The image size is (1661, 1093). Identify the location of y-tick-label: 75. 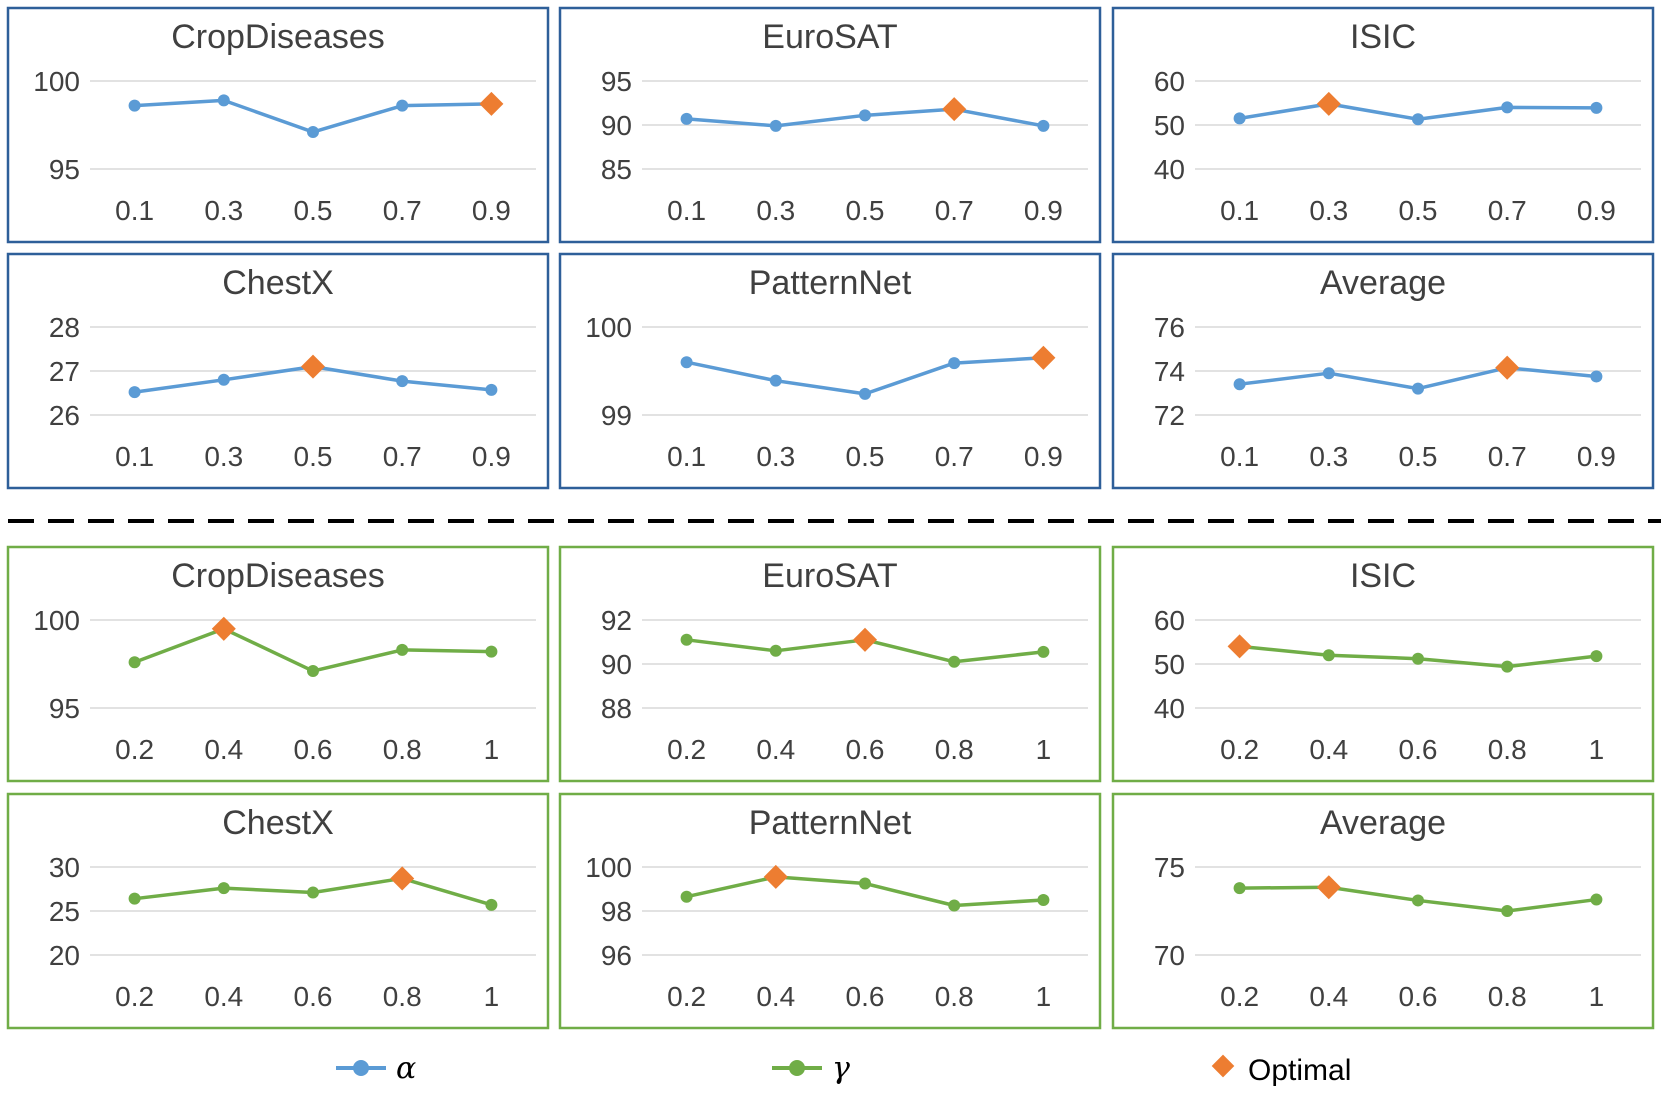
(1169, 867).